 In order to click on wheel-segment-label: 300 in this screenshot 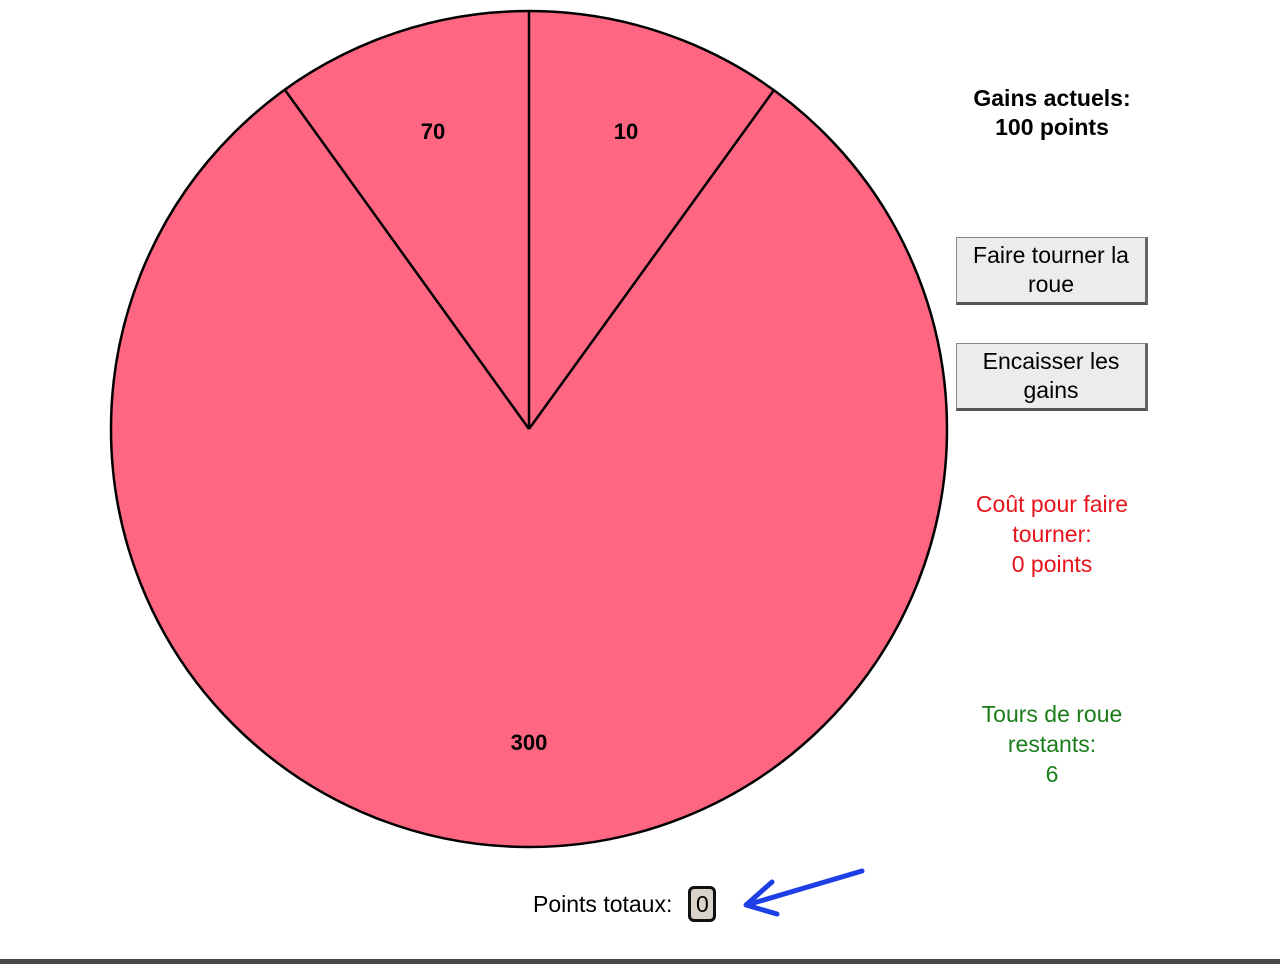, I will do `click(529, 742)`.